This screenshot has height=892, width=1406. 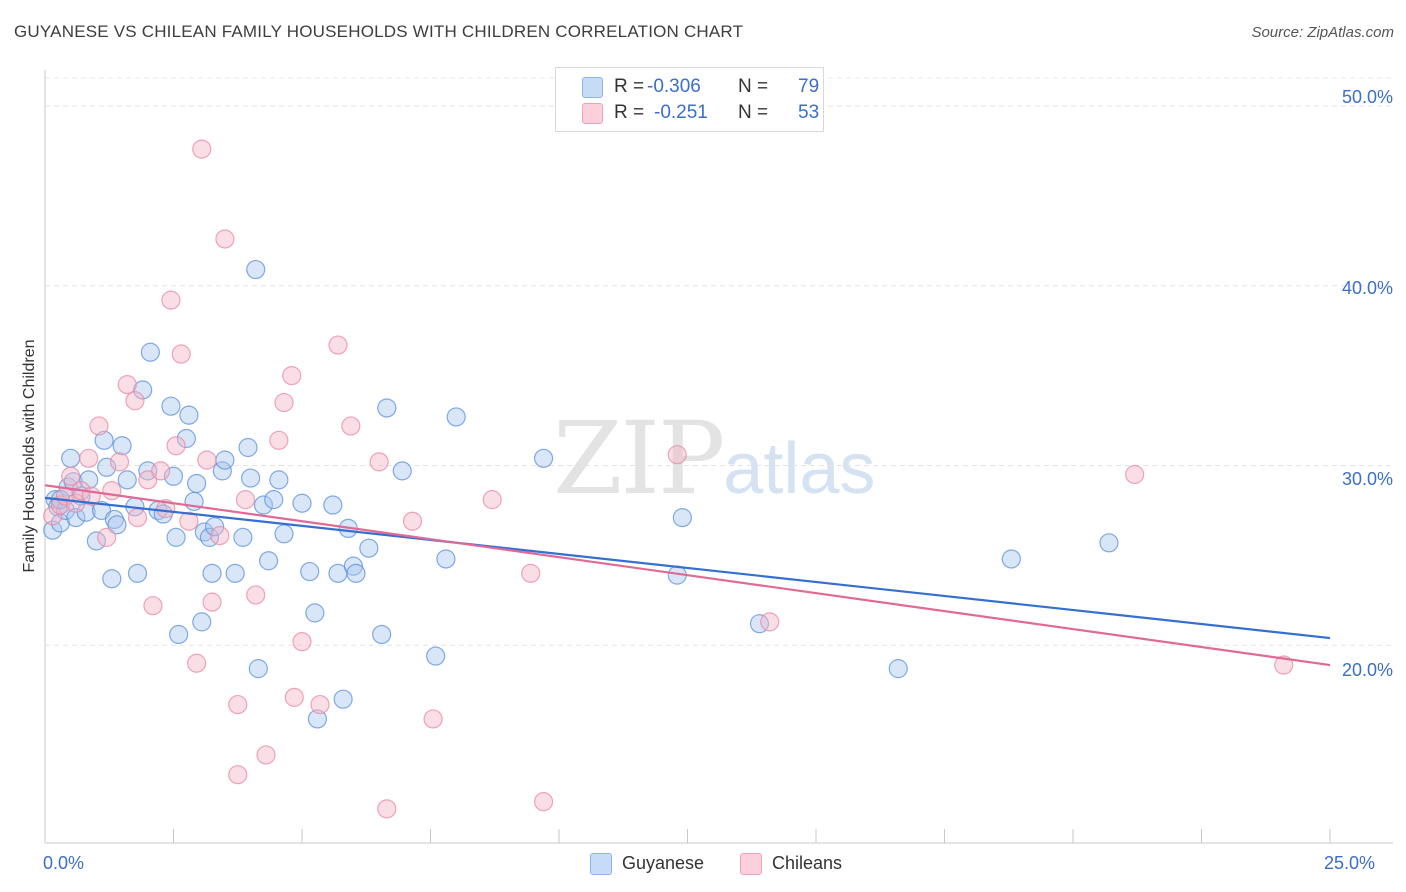 I want to click on watermark: ZIPatlas, so click(x=714, y=458).